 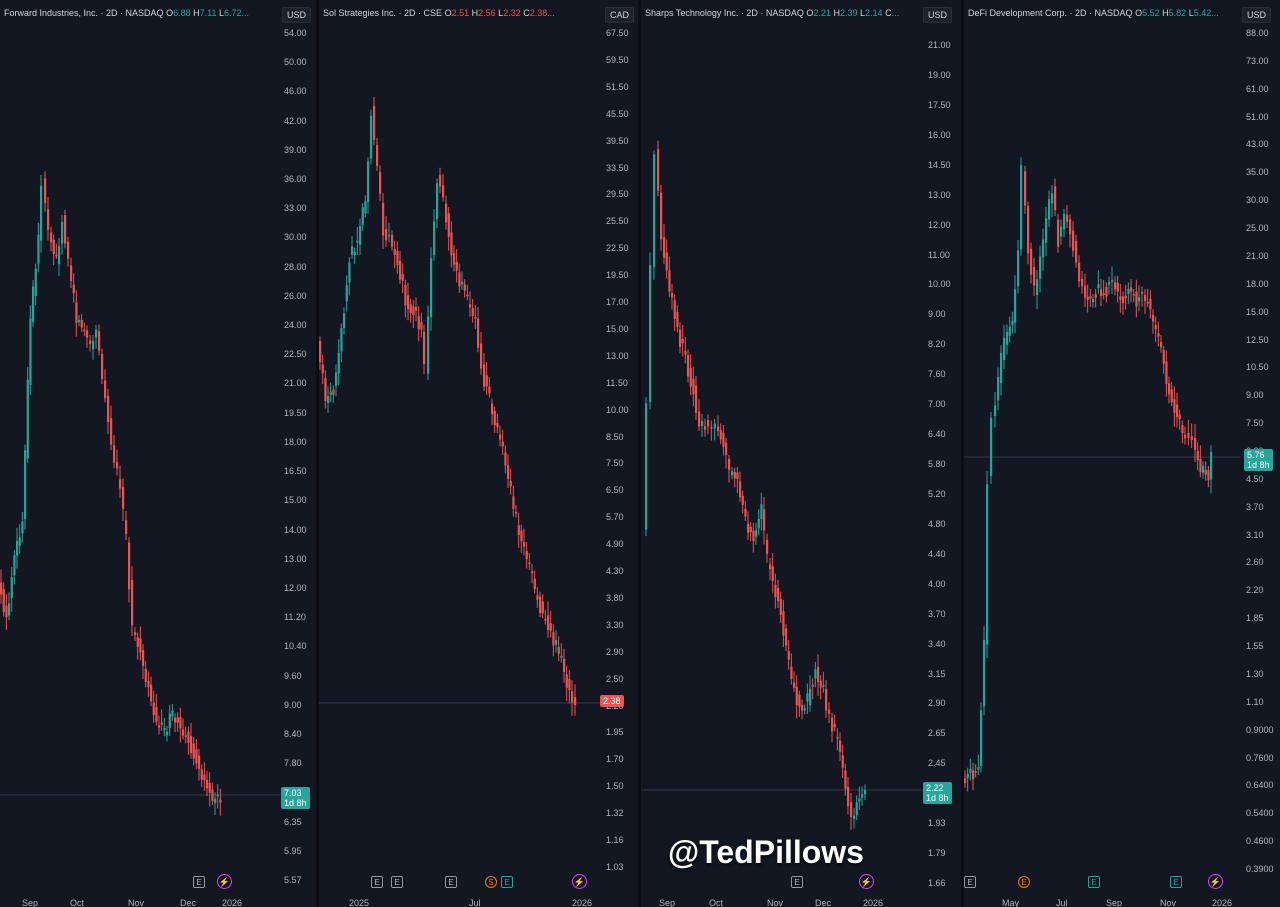 What do you see at coordinates (84, 13) in the screenshot?
I see `symbol-title: Forward Industries, Inc. · 2D · NASDAQ` at bounding box center [84, 13].